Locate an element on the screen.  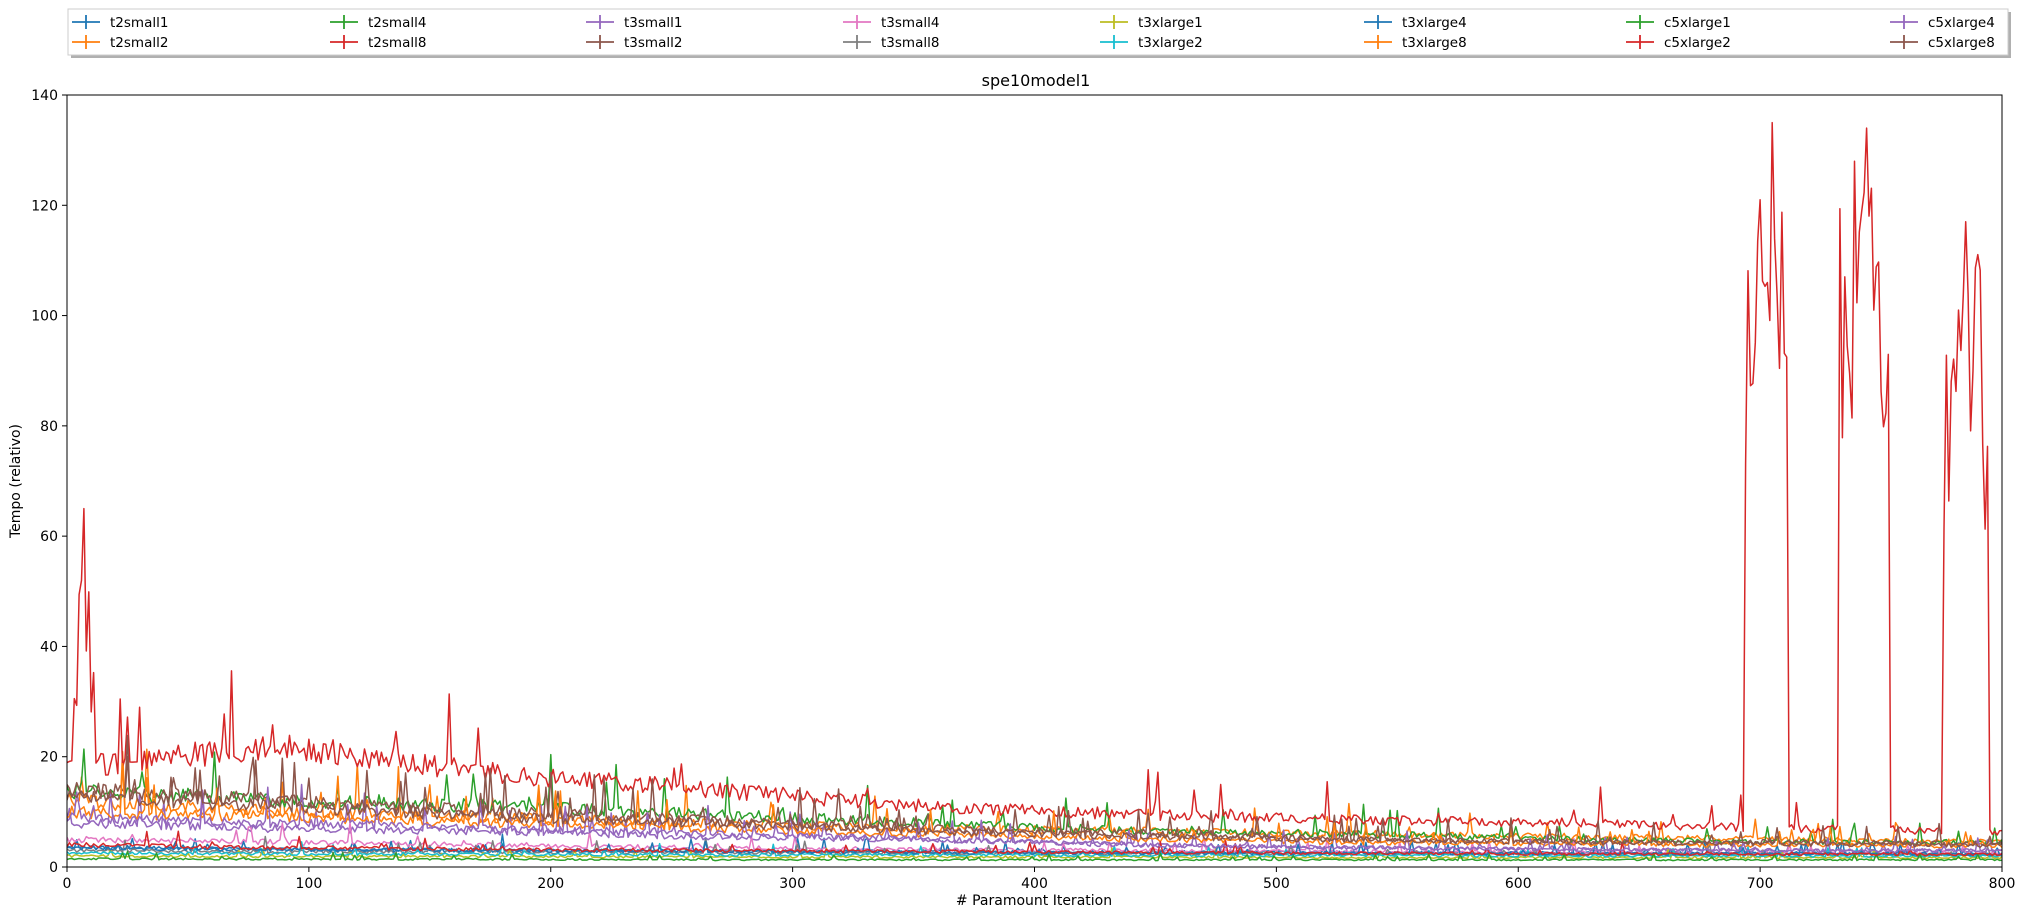
series-line-t3xlarge2 is located at coordinates (1034, 849).